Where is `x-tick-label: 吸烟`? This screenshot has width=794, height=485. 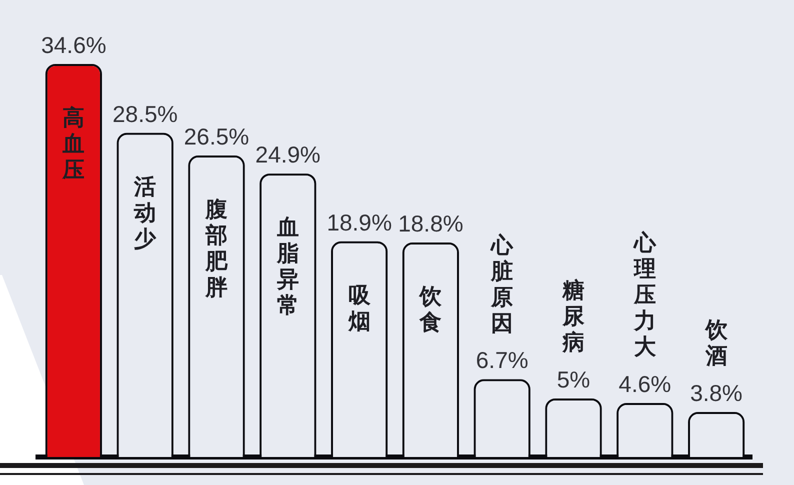
x-tick-label: 吸烟 is located at coordinates (359, 308).